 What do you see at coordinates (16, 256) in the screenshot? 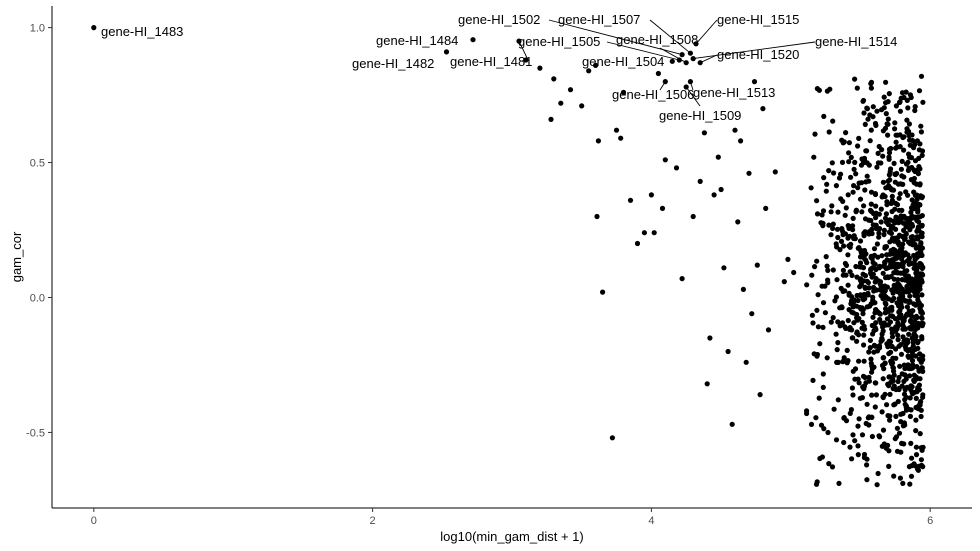
I see `y-axis-title: gam_cor` at bounding box center [16, 256].